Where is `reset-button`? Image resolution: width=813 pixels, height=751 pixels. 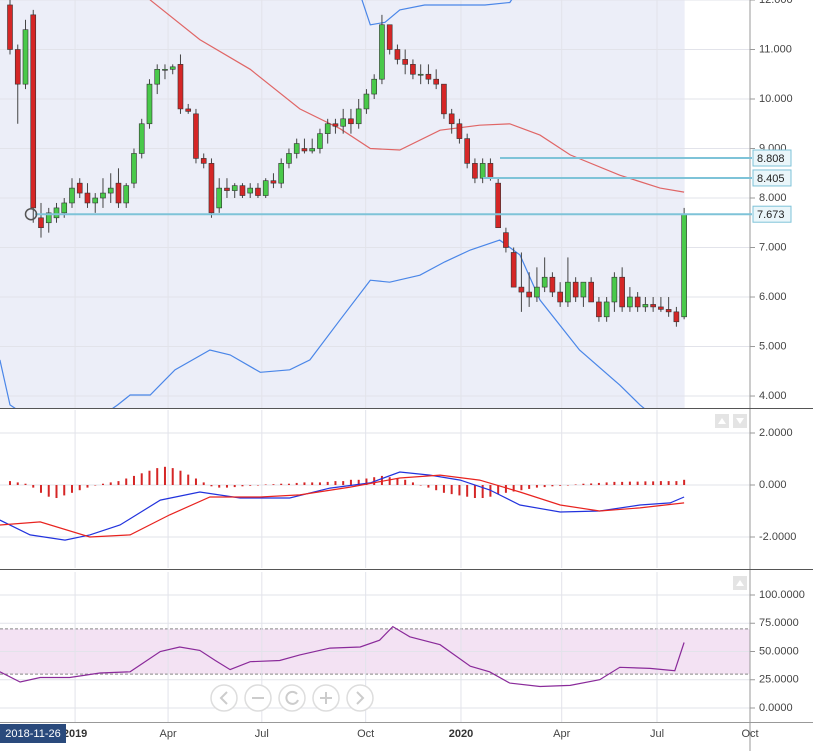
reset-button is located at coordinates (292, 698).